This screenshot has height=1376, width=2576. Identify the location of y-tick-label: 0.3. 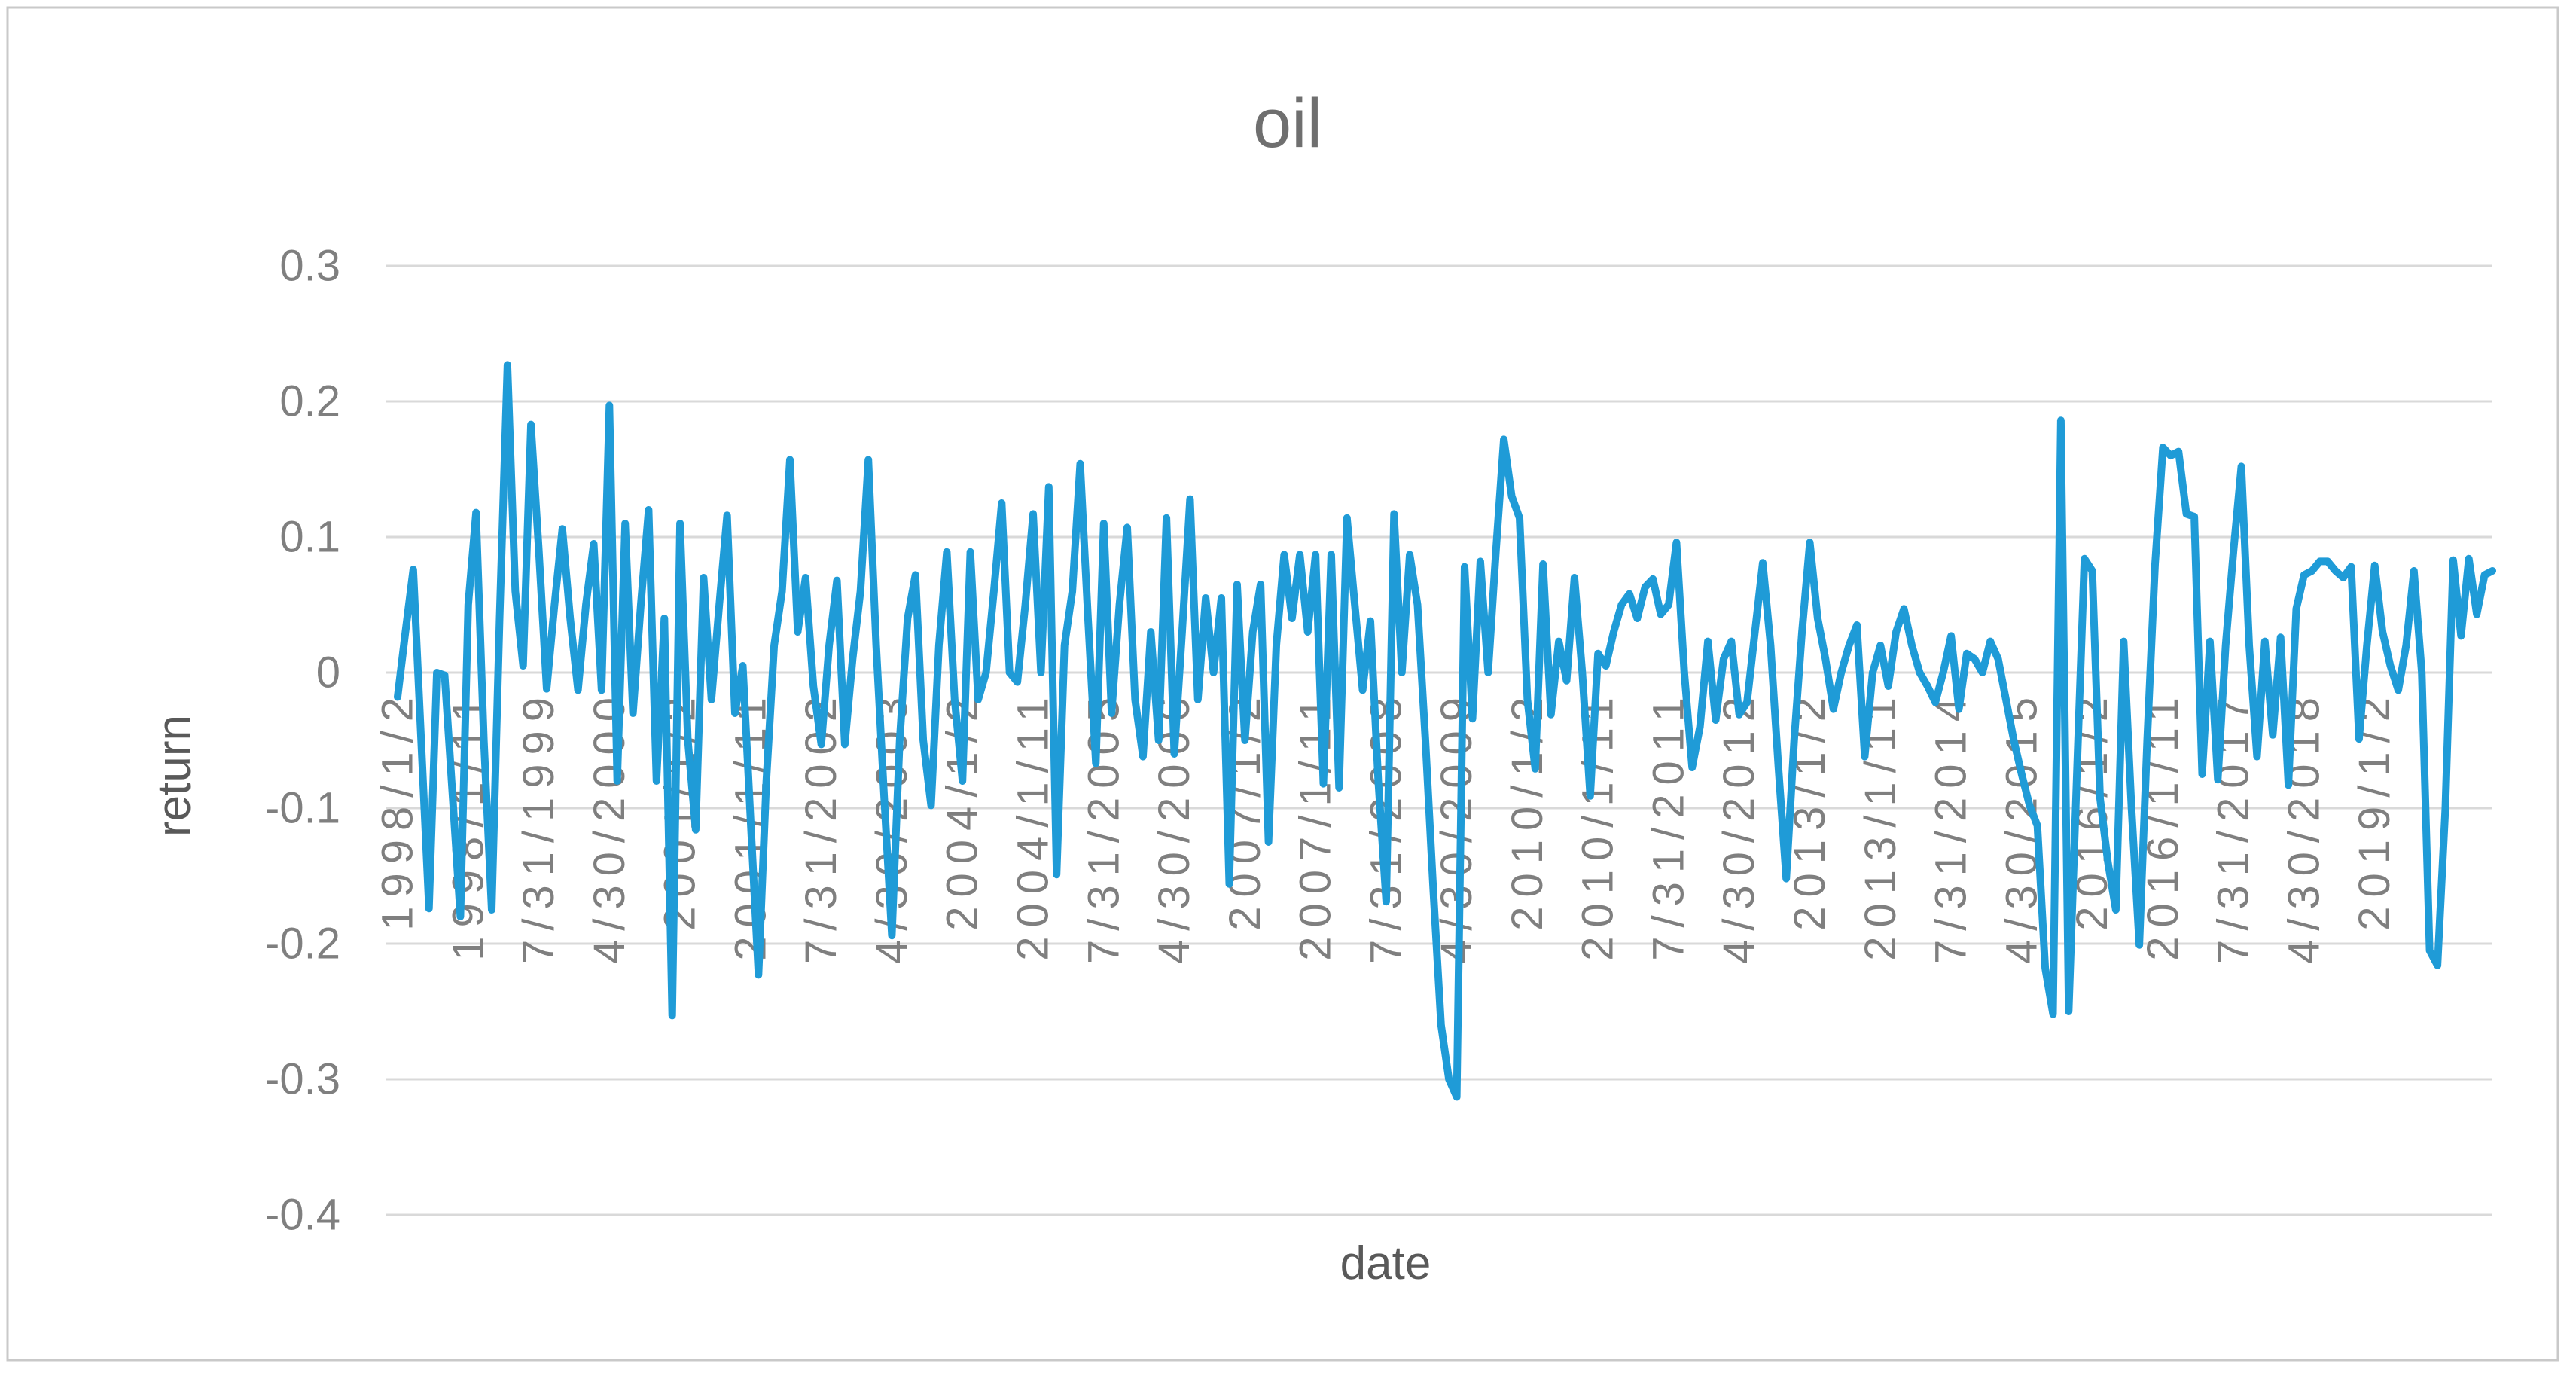
(309, 267).